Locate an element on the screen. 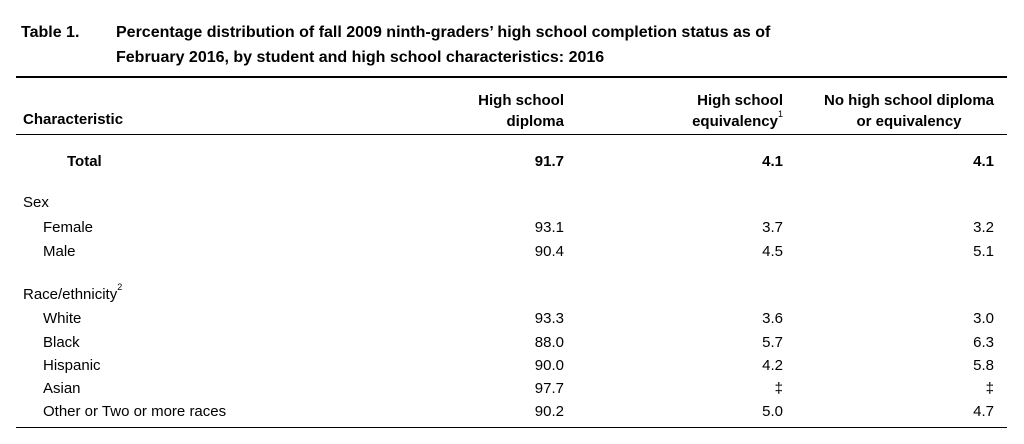 The width and height of the screenshot is (1024, 444). section-label: Race/ethnicity2 is located at coordinates (72, 293).